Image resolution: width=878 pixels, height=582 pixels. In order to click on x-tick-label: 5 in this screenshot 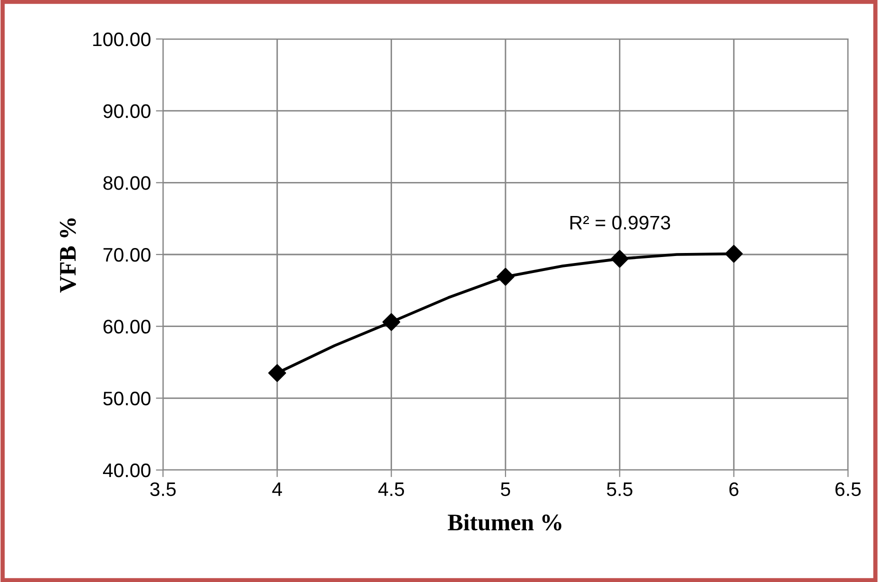, I will do `click(505, 489)`.